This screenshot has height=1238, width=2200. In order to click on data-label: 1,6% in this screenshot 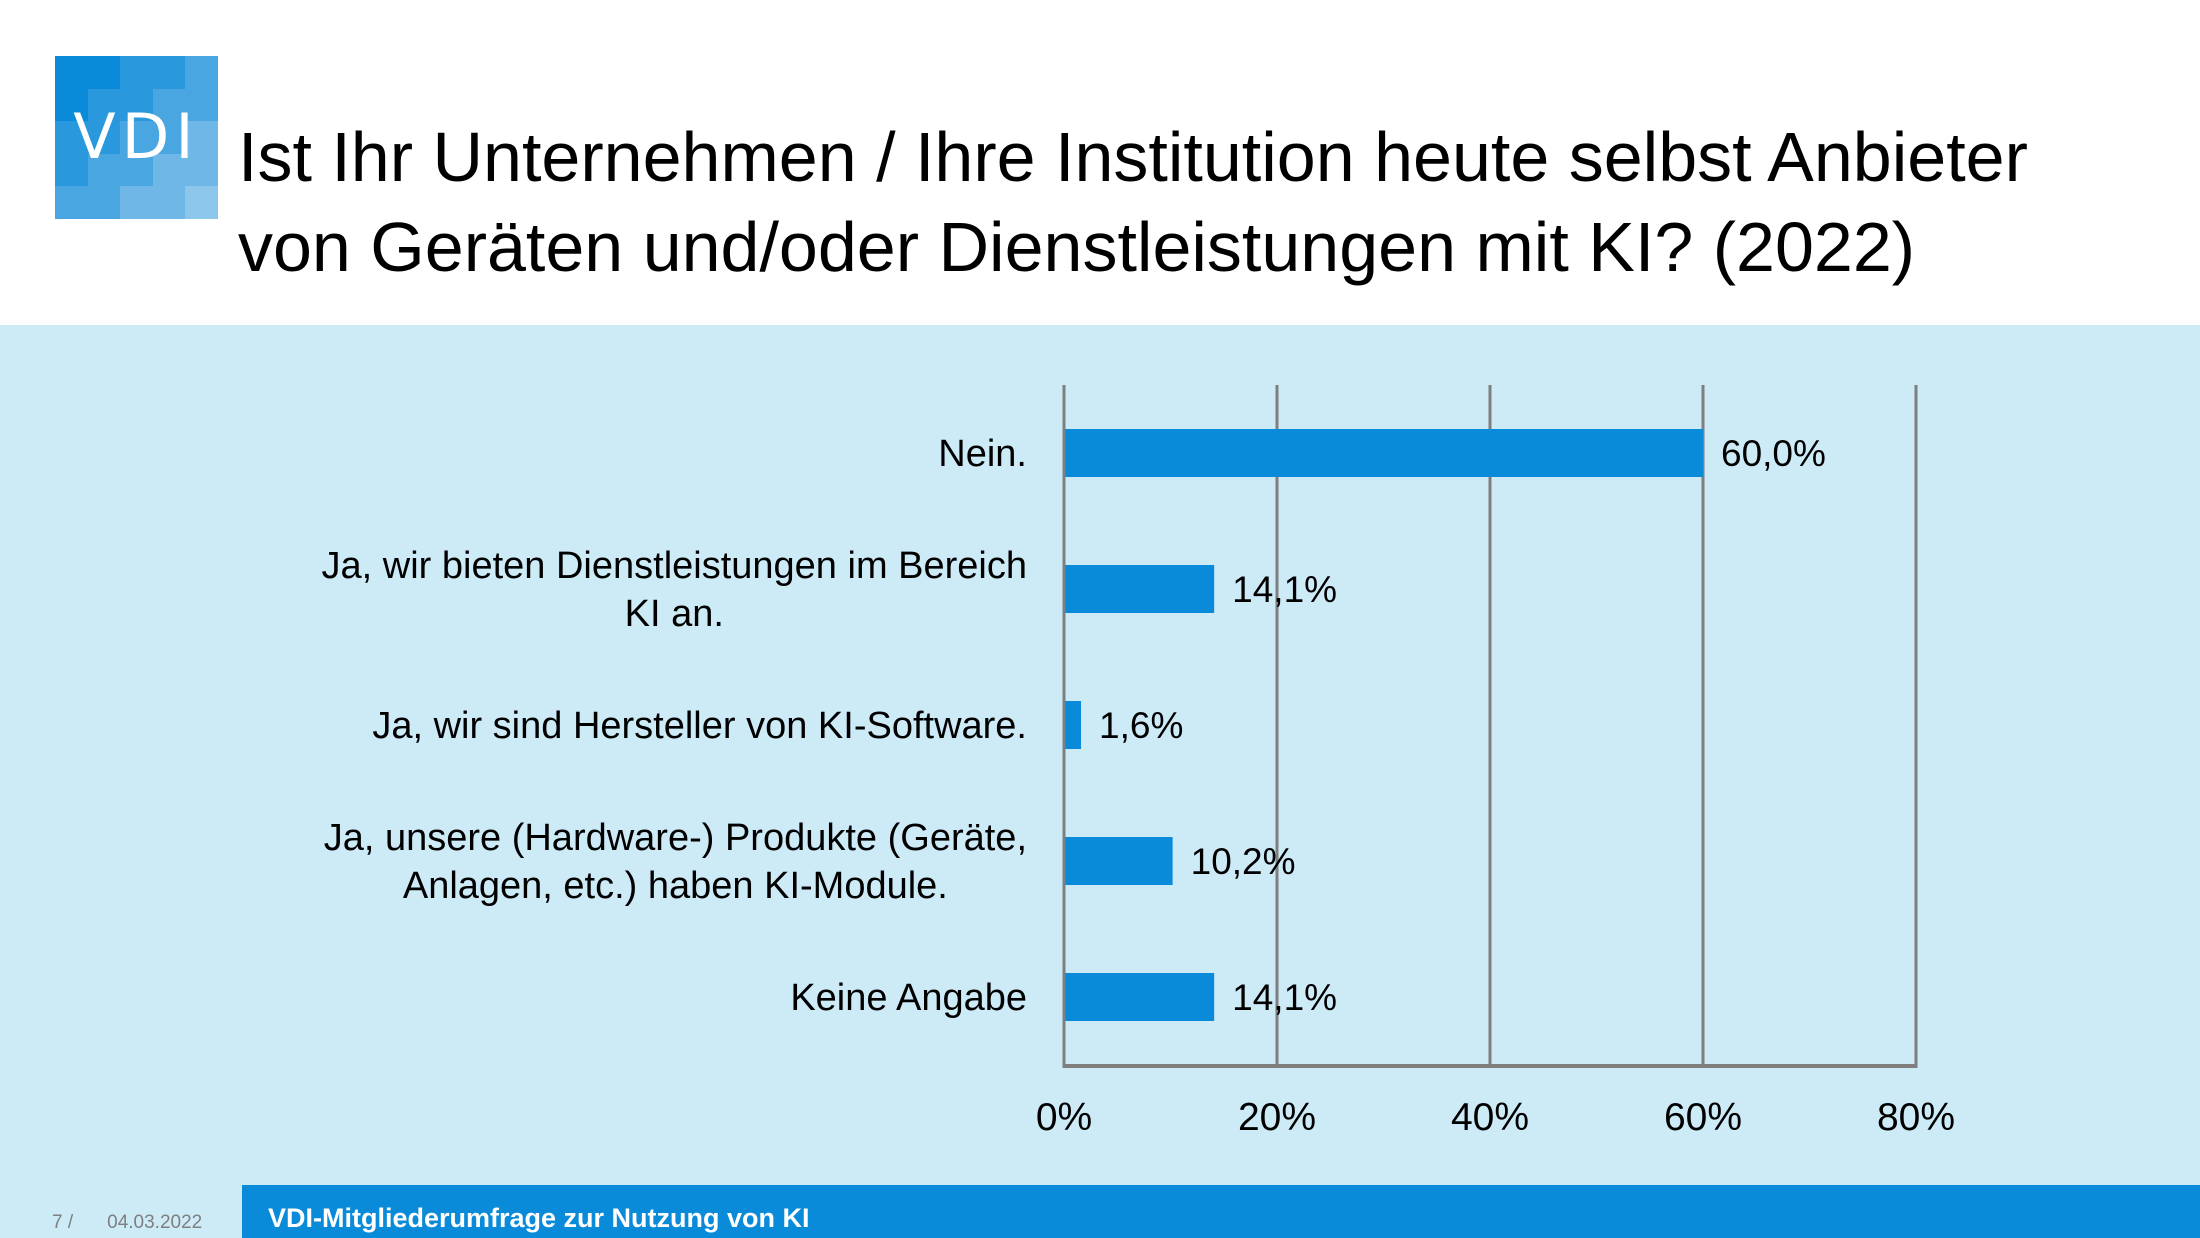, I will do `click(1141, 725)`.